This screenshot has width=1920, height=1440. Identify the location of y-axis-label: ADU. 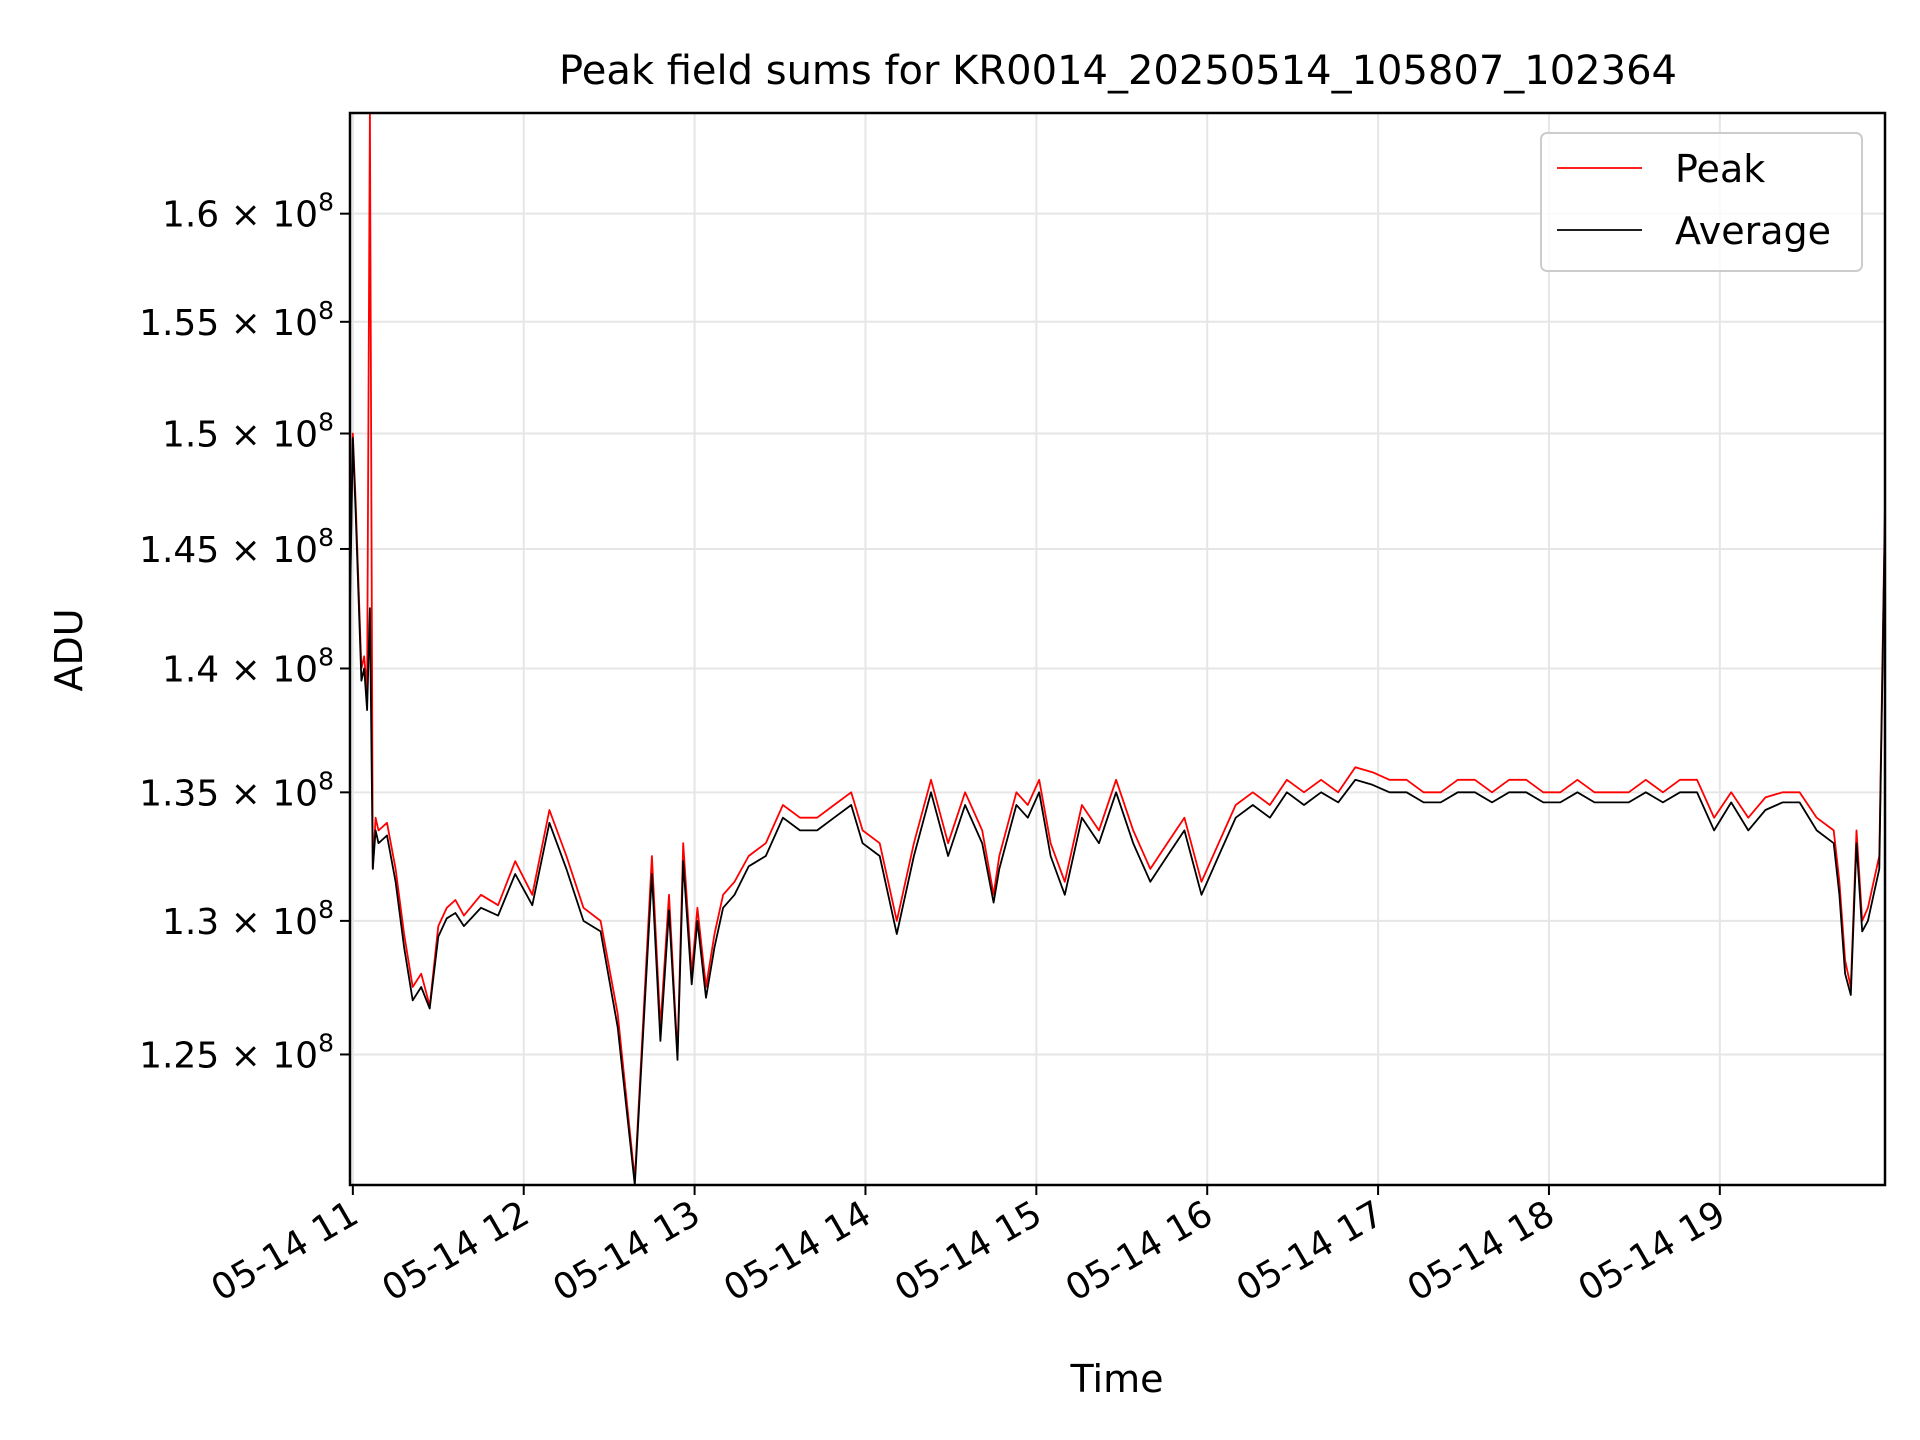
(69, 649).